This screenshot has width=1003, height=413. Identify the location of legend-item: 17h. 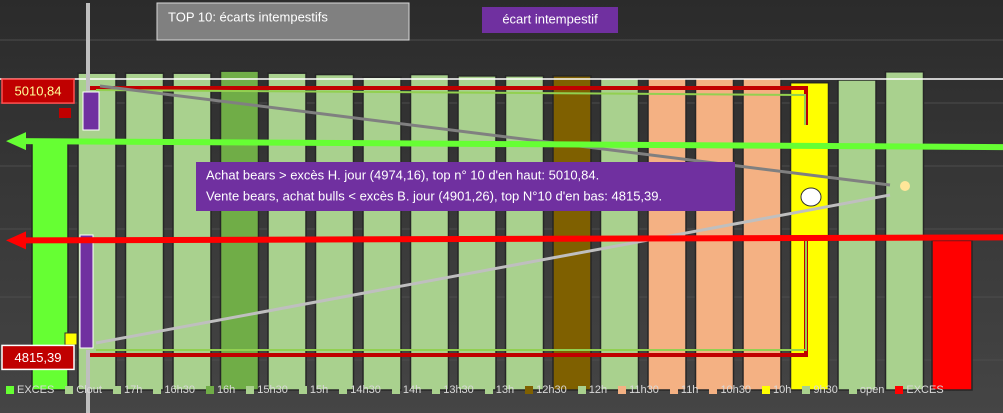
(127, 390).